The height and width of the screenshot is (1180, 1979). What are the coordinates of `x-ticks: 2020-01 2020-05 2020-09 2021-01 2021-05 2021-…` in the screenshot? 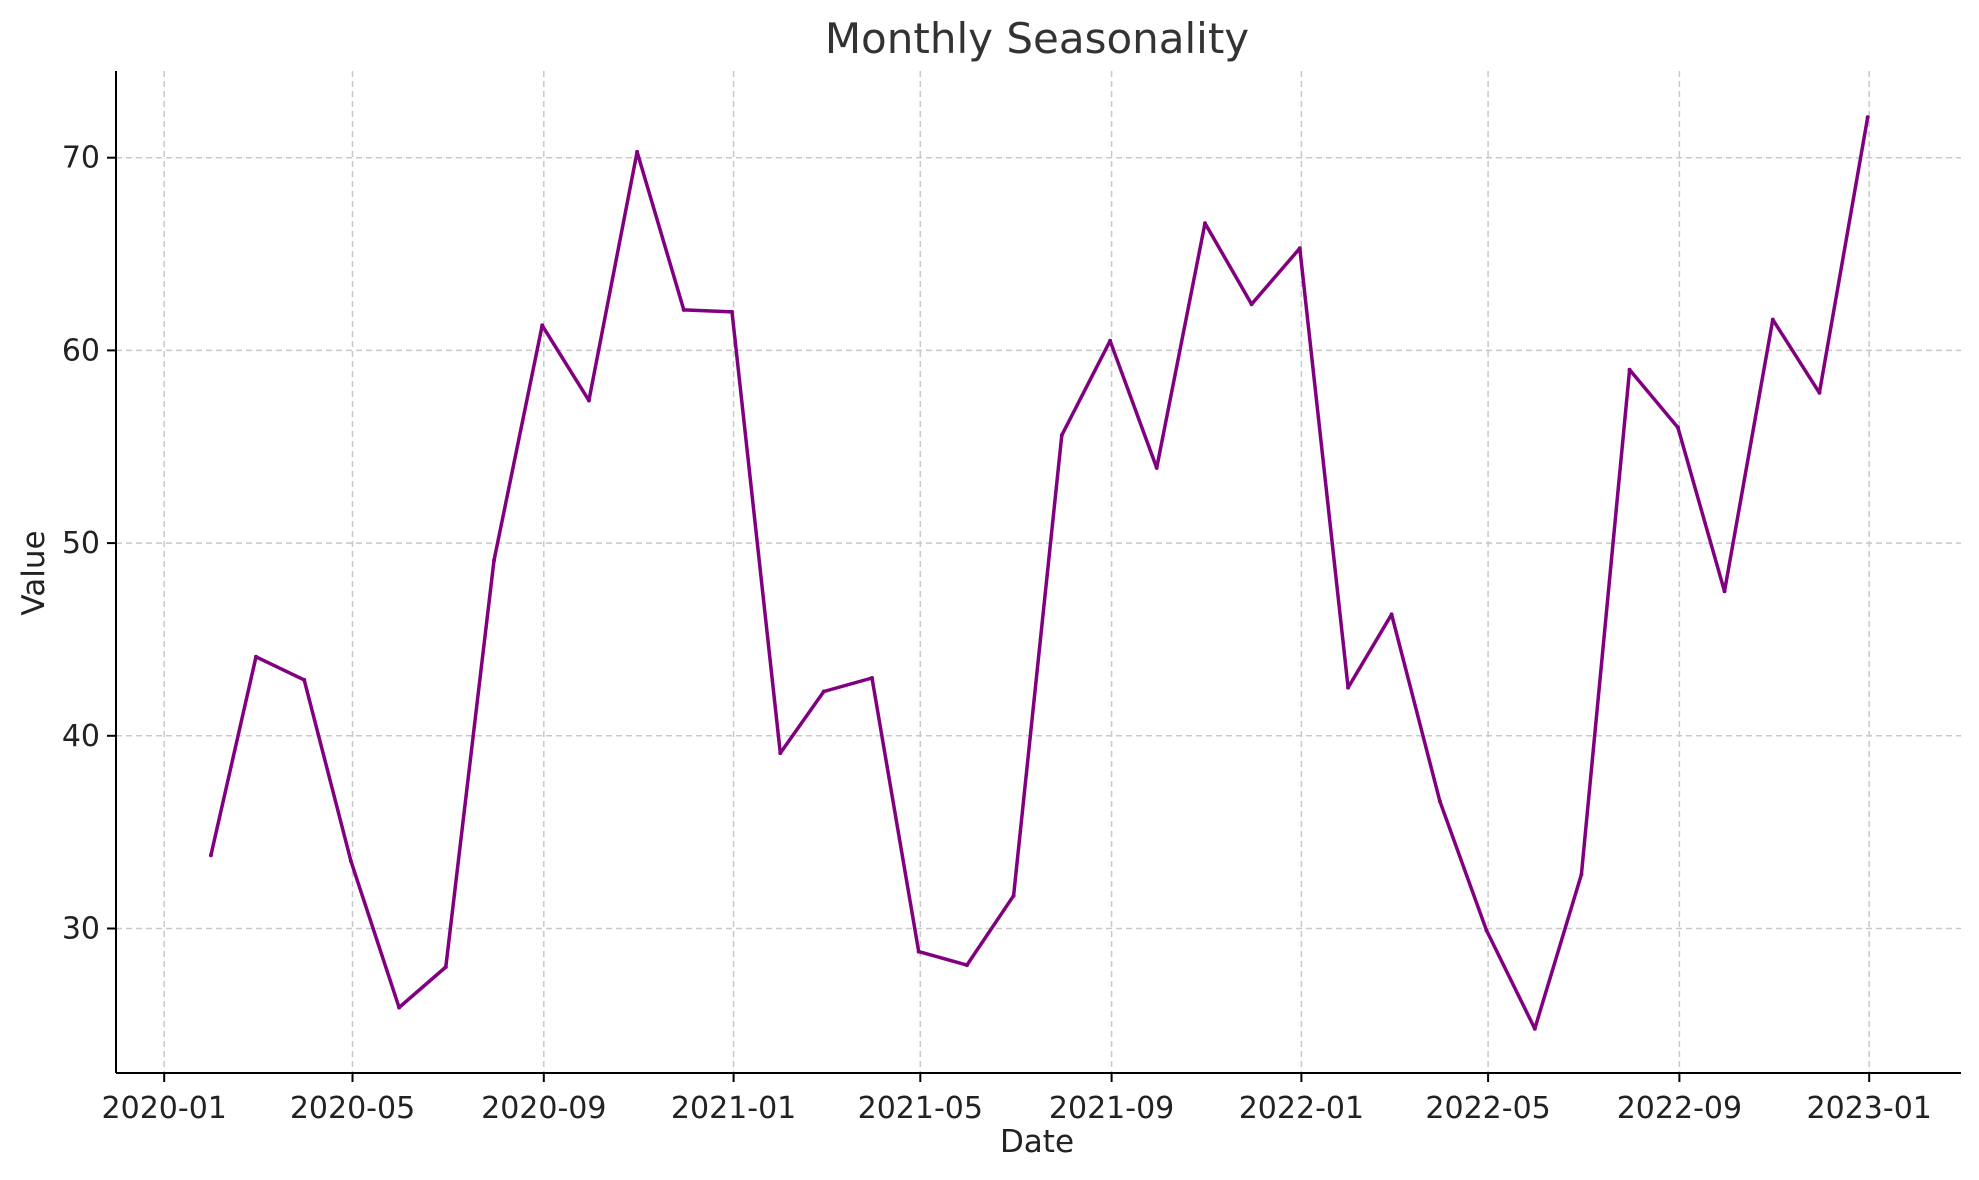 It's located at (1017, 1099).